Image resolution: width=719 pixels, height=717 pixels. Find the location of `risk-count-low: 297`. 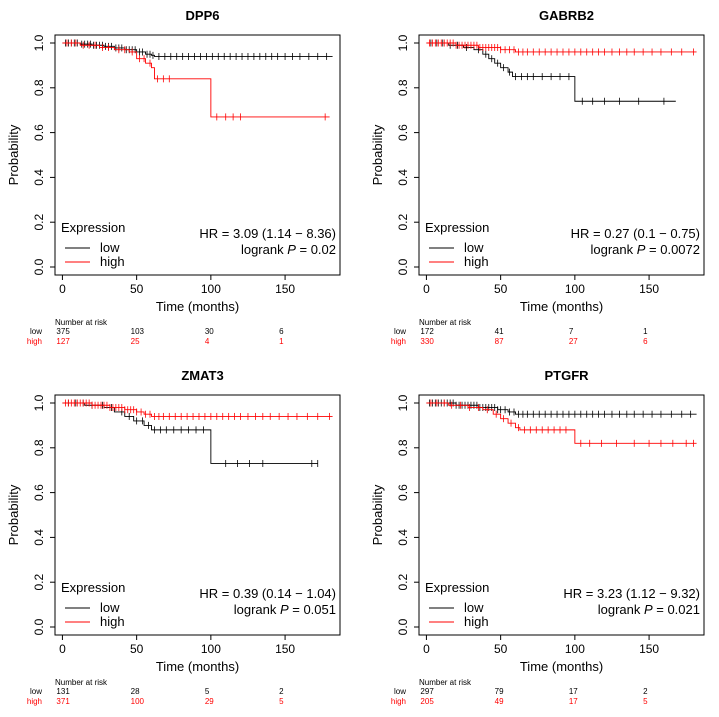

risk-count-low: 297 is located at coordinates (427, 691).